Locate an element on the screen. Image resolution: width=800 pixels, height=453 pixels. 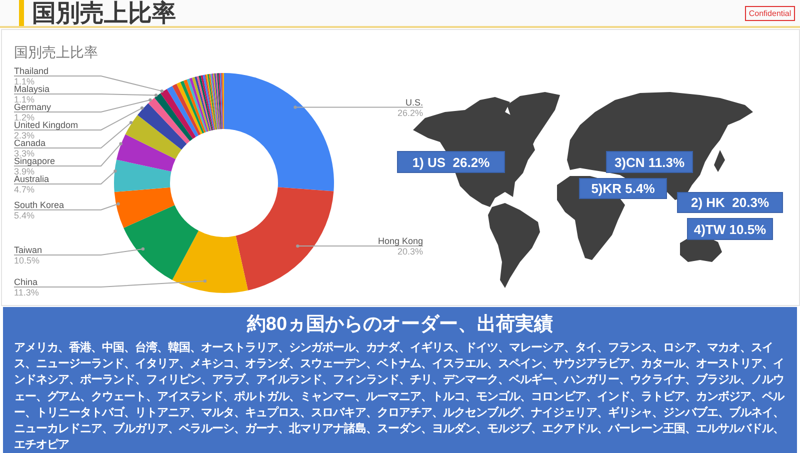
text: 2) HK 20.3% is located at coordinates (730, 202).